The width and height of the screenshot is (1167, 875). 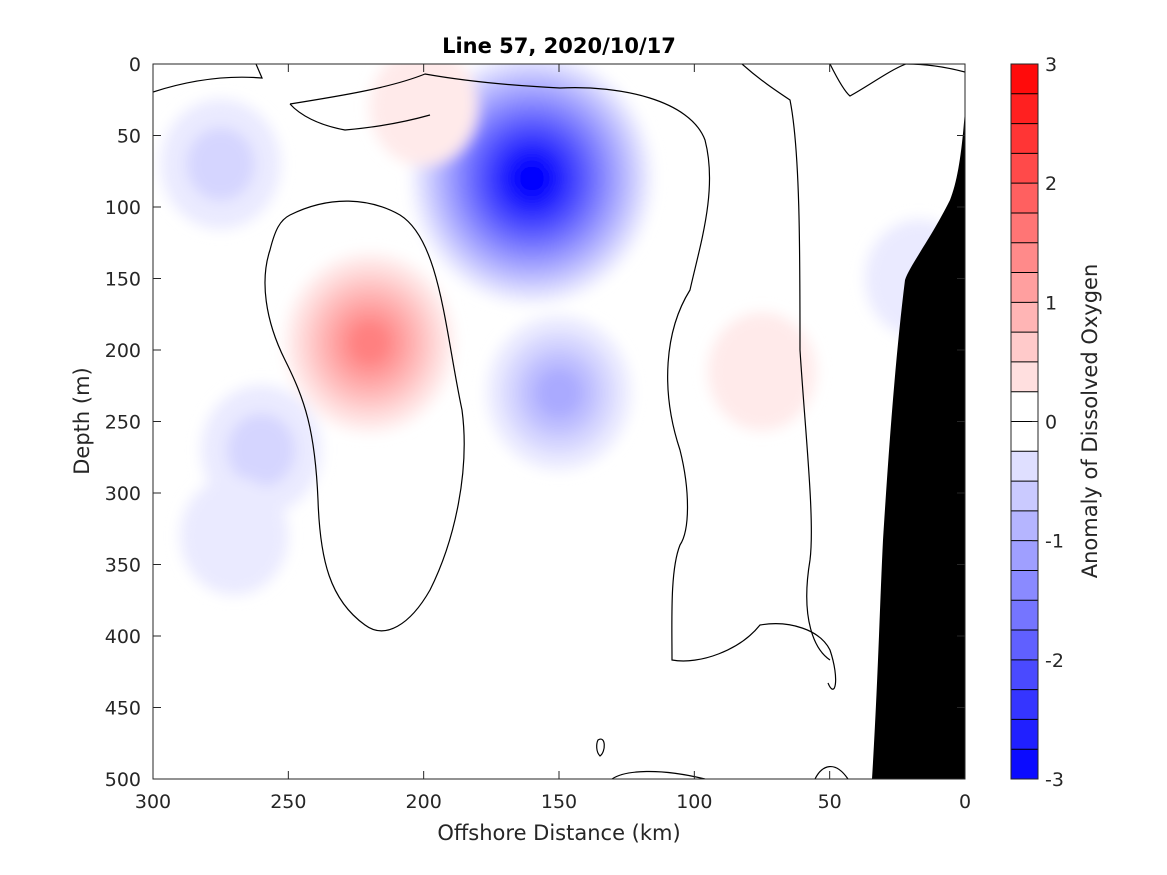 What do you see at coordinates (153, 802) in the screenshot?
I see `x-tick-label: 300` at bounding box center [153, 802].